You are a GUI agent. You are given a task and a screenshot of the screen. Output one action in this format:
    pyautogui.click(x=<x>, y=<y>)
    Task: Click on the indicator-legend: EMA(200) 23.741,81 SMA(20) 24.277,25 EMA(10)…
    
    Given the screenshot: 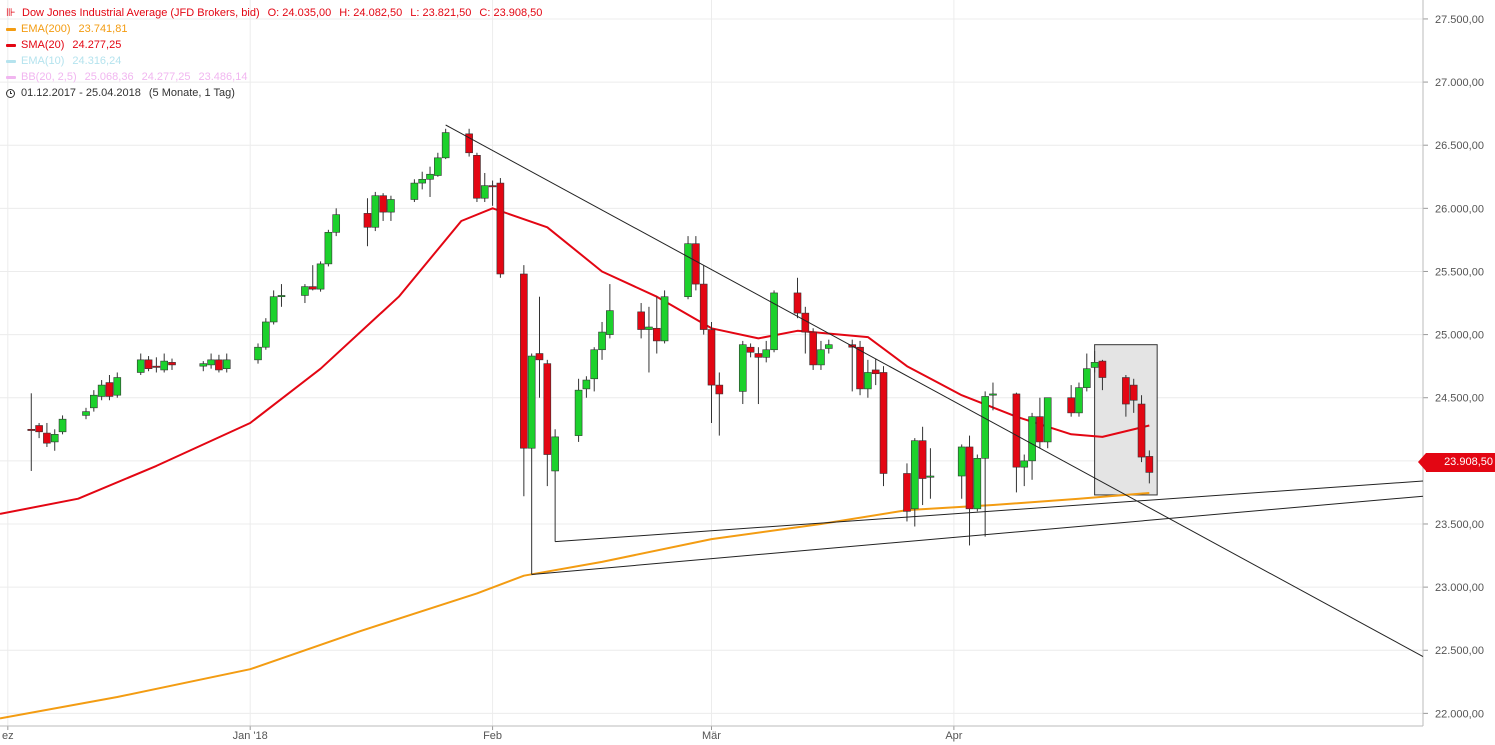 What is the action you would take?
    pyautogui.click(x=278, y=53)
    